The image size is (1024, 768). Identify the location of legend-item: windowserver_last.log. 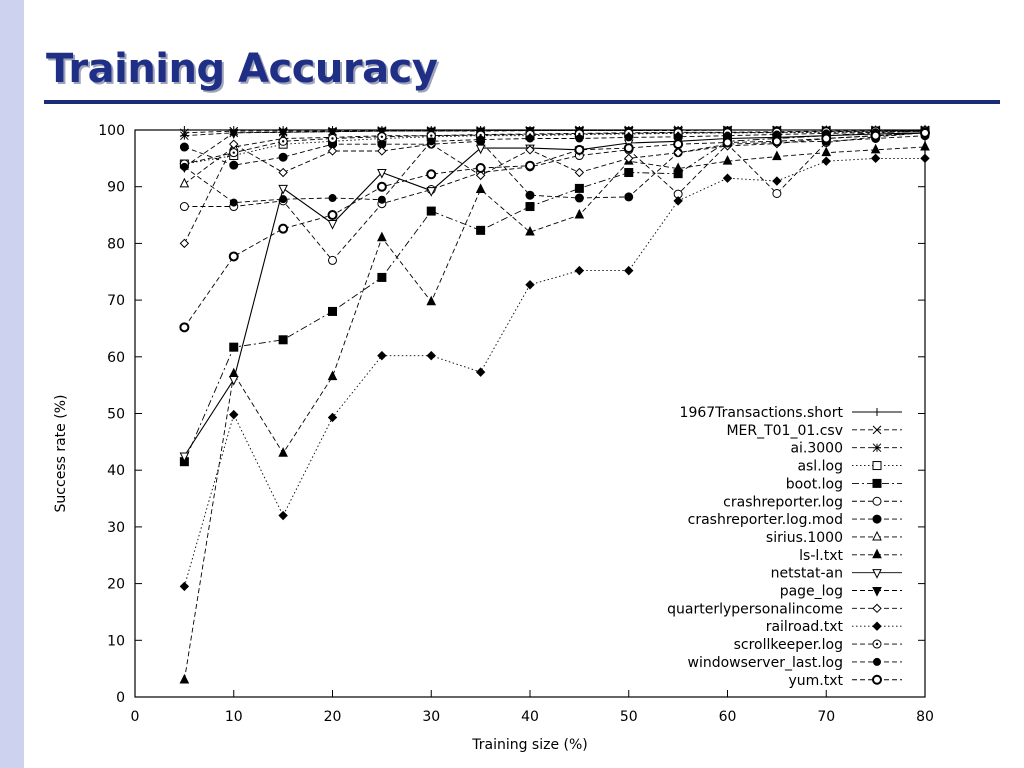
(795, 663).